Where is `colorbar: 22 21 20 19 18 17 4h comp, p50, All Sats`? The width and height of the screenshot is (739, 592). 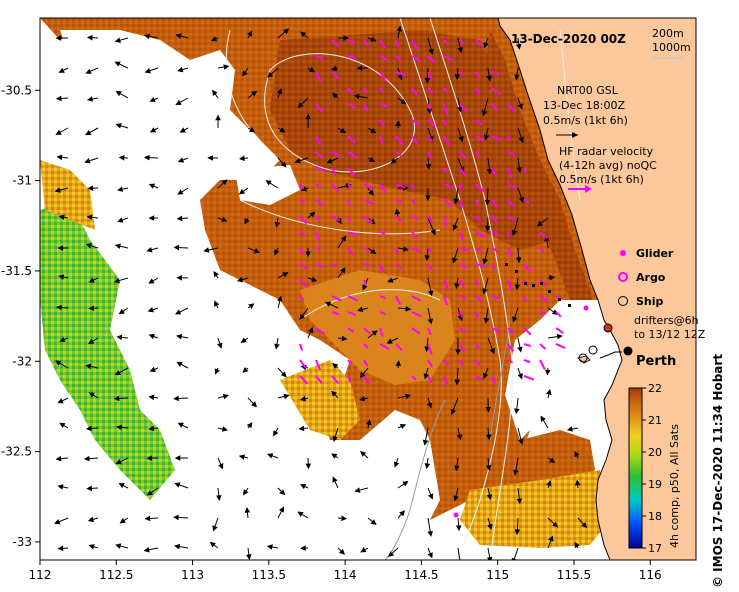
colorbar: 22 21 20 19 18 17 4h comp, p50, All Sats is located at coordinates (654, 468).